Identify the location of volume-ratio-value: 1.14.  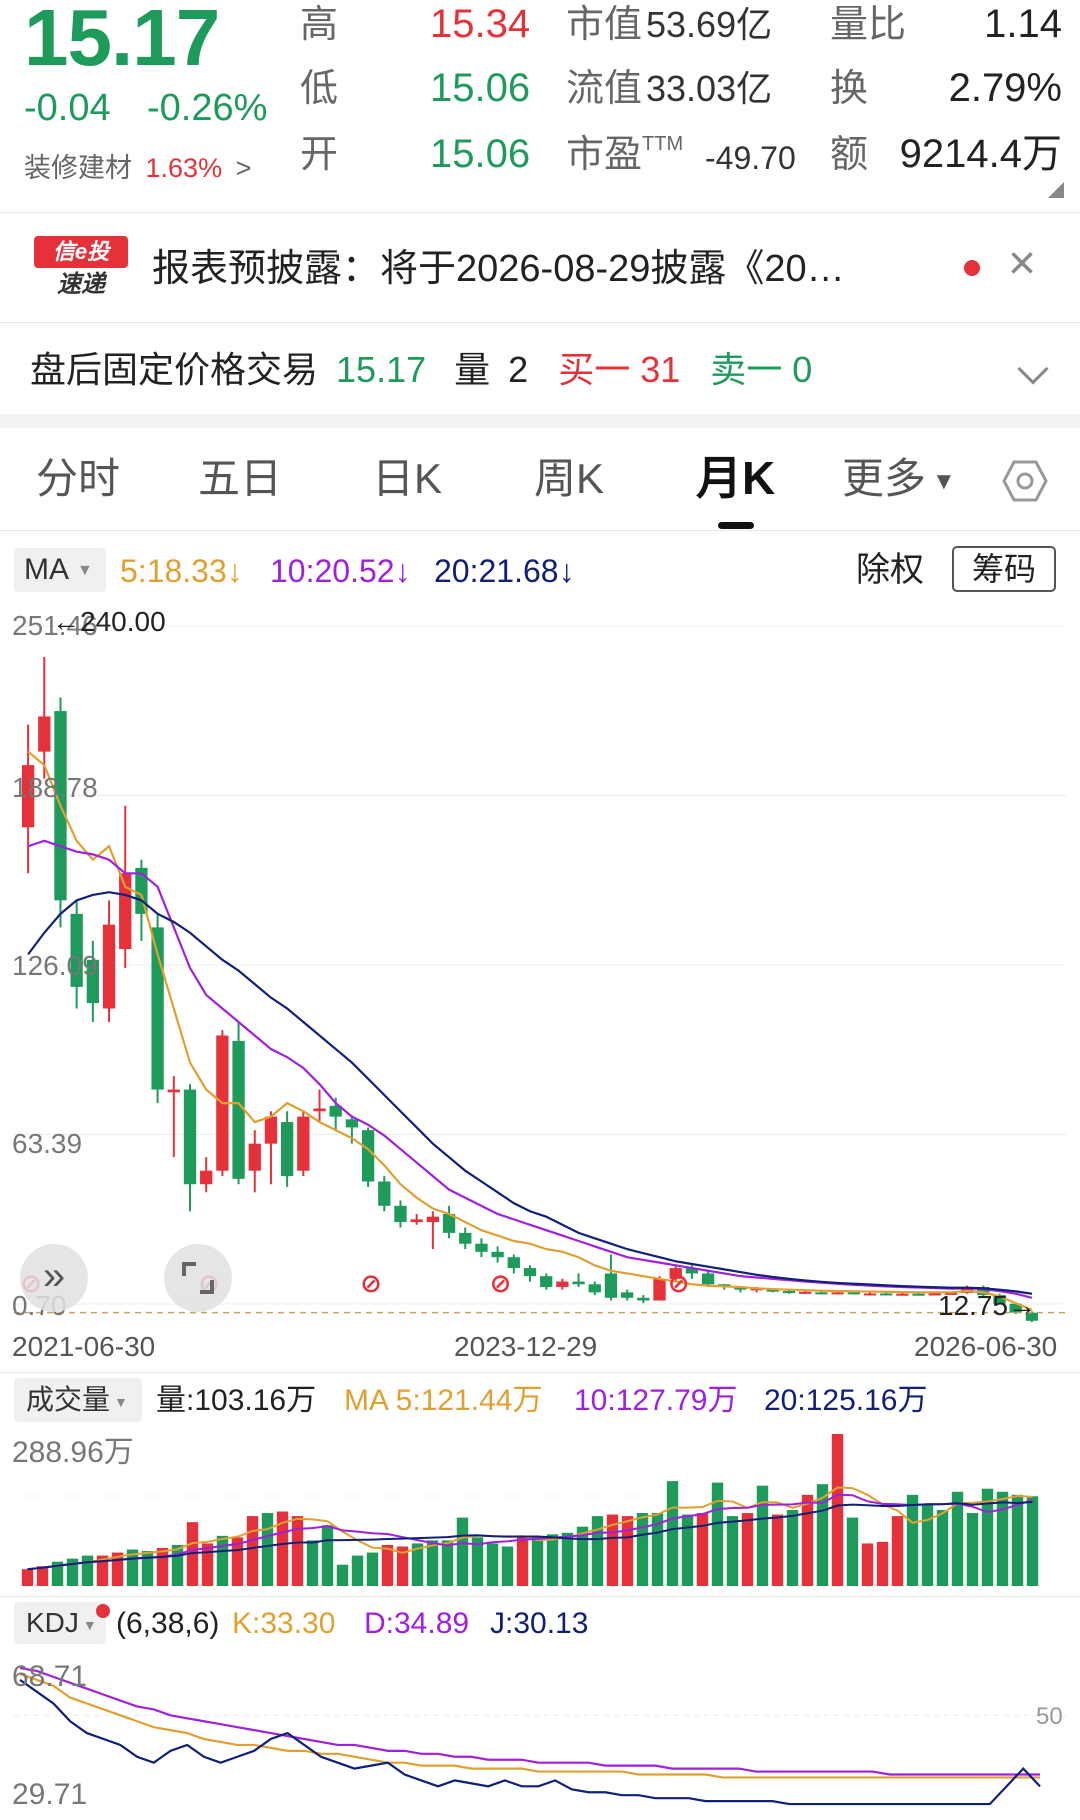
(1023, 24).